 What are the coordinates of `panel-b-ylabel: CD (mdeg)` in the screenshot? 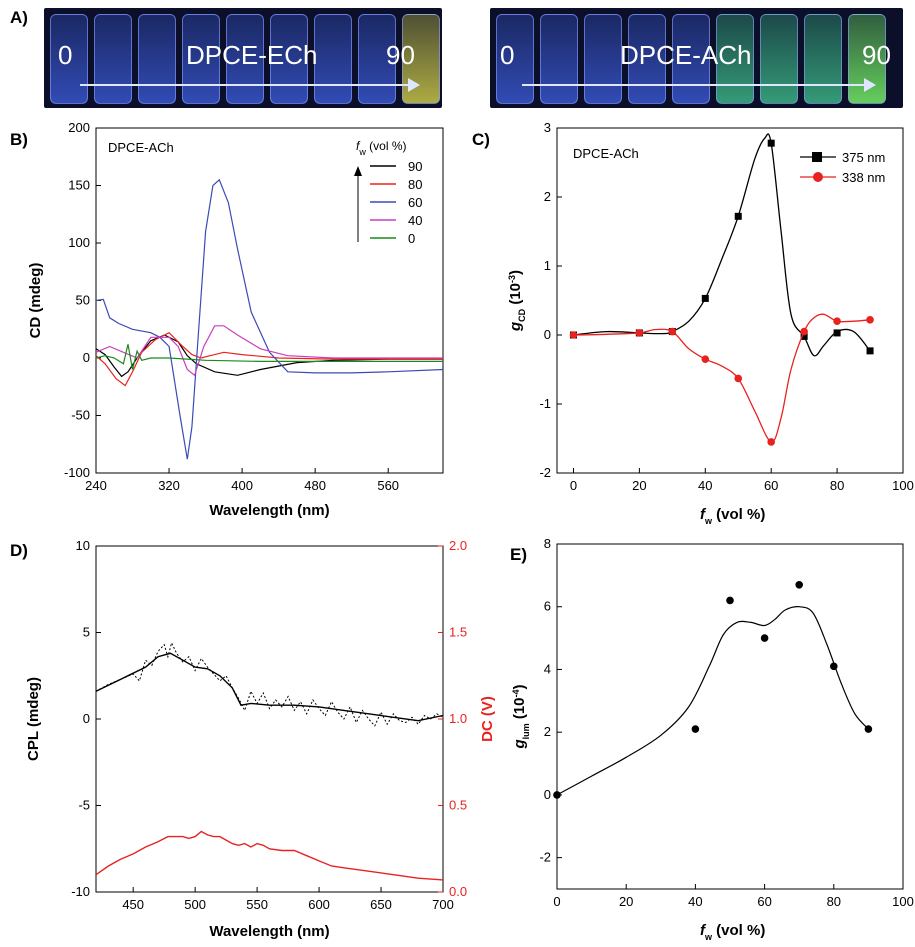 It's located at (35, 301).